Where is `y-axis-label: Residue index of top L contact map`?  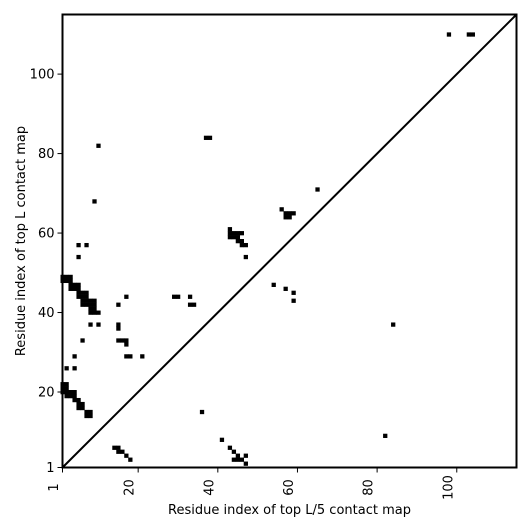 y-axis-label: Residue index of top L contact map is located at coordinates (21, 241).